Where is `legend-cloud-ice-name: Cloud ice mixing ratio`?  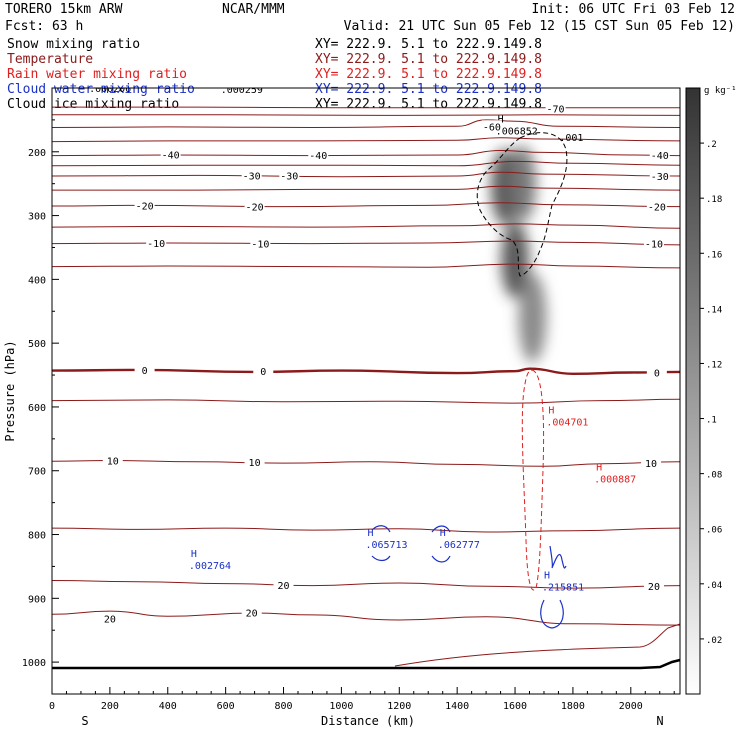
legend-cloud-ice-name: Cloud ice mixing ratio is located at coordinates (93, 104).